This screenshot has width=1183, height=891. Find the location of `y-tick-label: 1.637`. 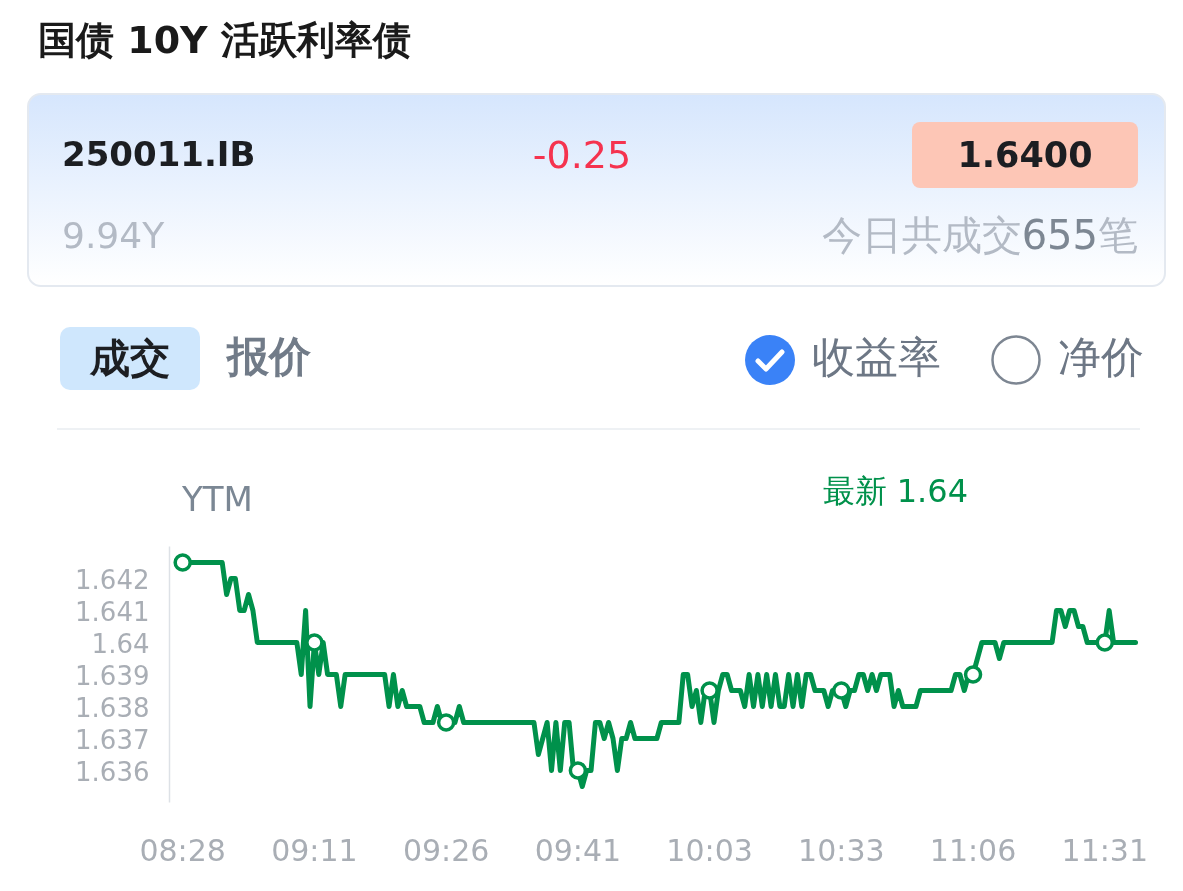

y-tick-label: 1.637 is located at coordinates (112, 739).